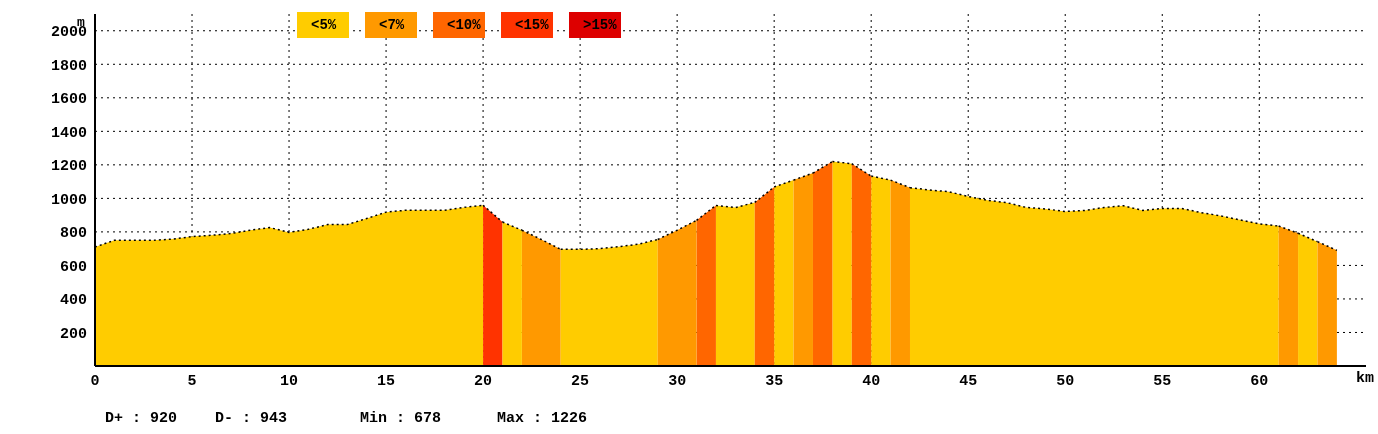 This screenshot has width=1378, height=434. Describe the element at coordinates (68, 66) in the screenshot. I see `y-tick-label: 1800` at that location.